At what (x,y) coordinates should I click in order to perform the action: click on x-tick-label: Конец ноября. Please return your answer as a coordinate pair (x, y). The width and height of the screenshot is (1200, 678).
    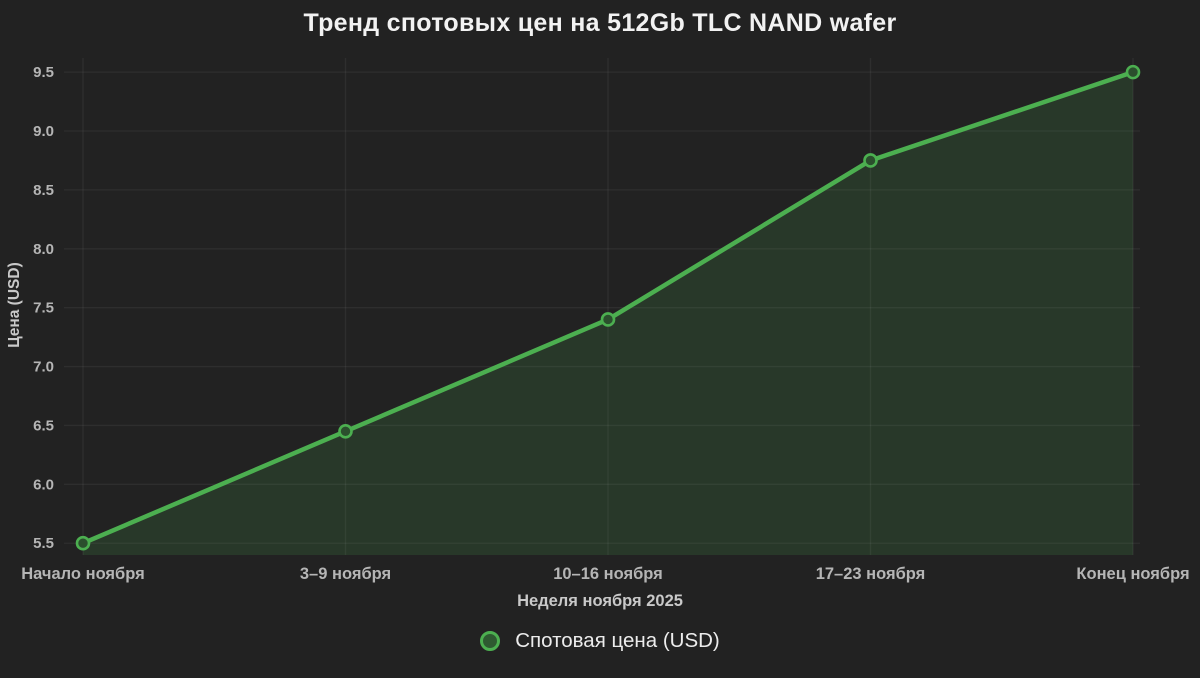
    Looking at the image, I should click on (1132, 574).